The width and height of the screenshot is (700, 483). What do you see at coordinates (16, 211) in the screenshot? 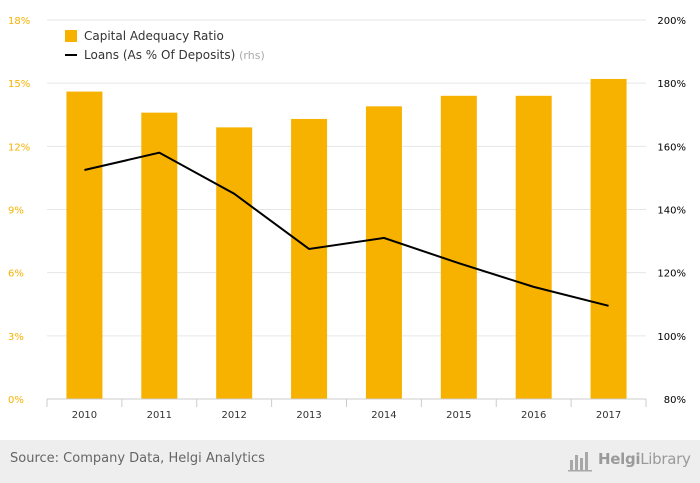
I see `y-left-tick-label: 9%` at bounding box center [16, 211].